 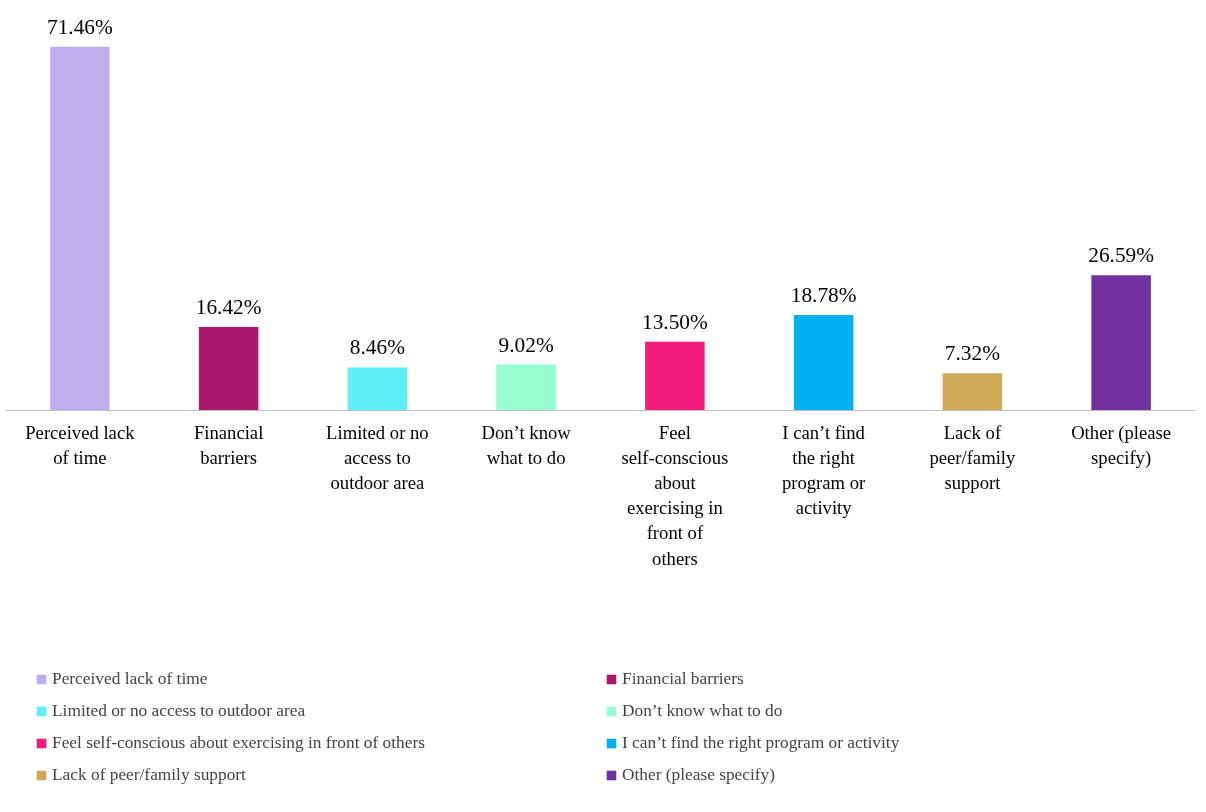 What do you see at coordinates (702, 711) in the screenshot?
I see `legend-label: Don’t know what to do` at bounding box center [702, 711].